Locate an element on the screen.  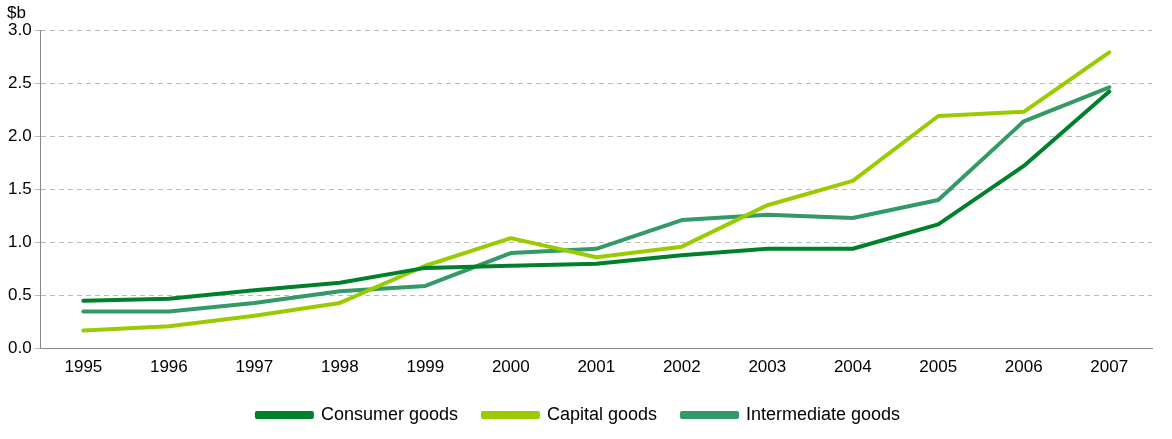
x-tick-label: 1997 is located at coordinates (254, 367).